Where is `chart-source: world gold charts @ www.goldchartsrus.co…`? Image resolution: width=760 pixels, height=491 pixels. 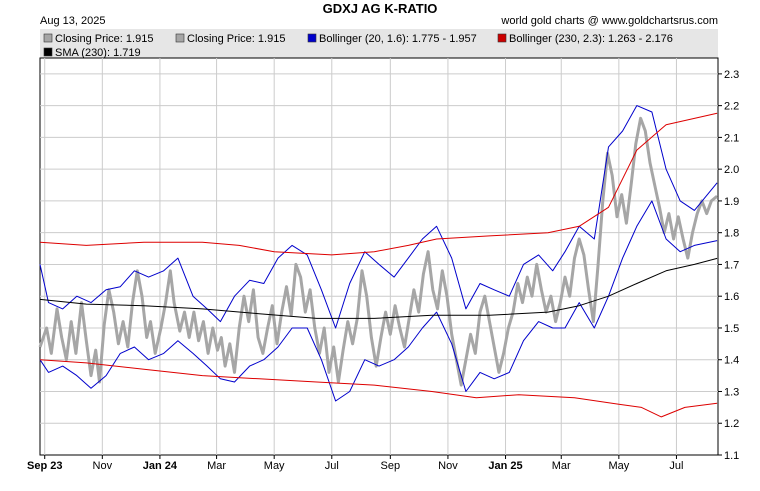
chart-source: world gold charts @ www.goldchartsrus.co… is located at coordinates (609, 21).